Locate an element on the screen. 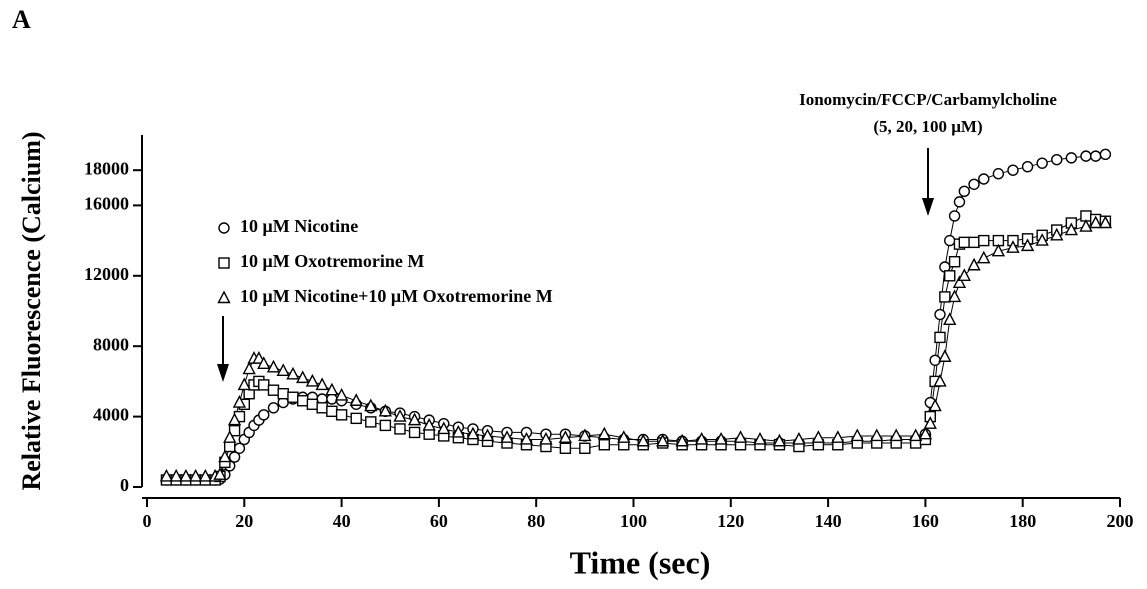 This screenshot has width=1147, height=589. y-axis-title: Relative Fluorescence (Calcium) is located at coordinates (31, 310).